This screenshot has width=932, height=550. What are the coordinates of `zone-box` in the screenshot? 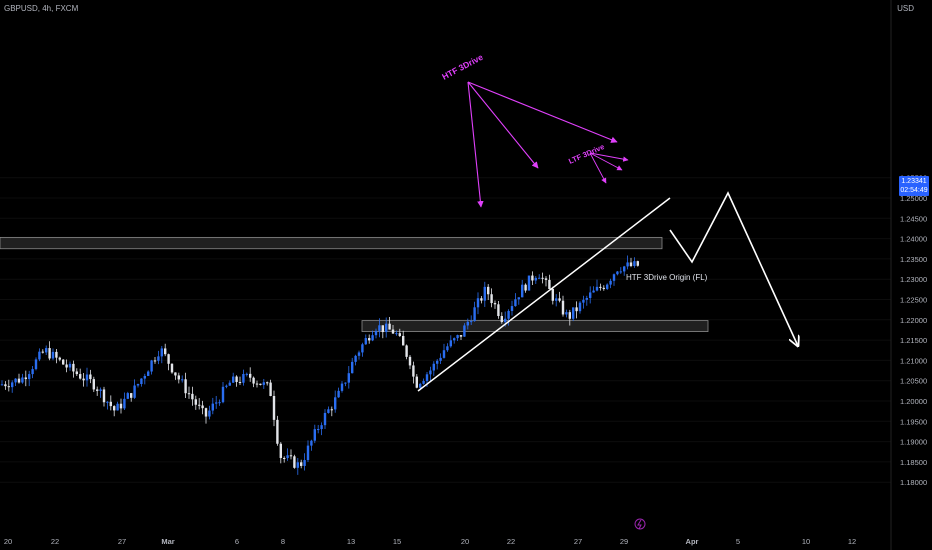 It's located at (331, 243).